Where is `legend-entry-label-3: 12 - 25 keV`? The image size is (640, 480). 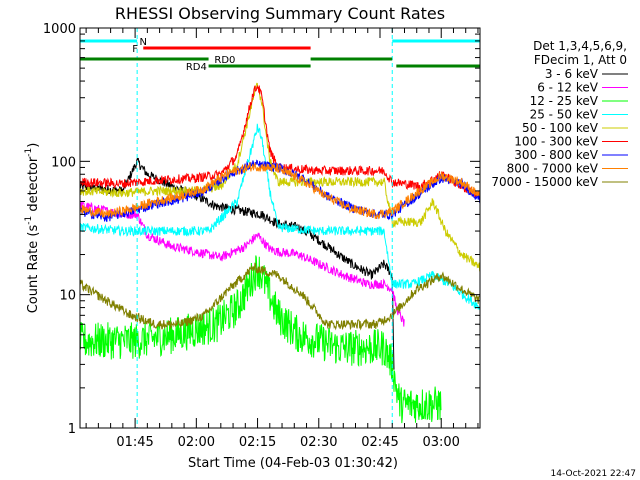 legend-entry-label-3: 12 - 25 keV is located at coordinates (564, 101).